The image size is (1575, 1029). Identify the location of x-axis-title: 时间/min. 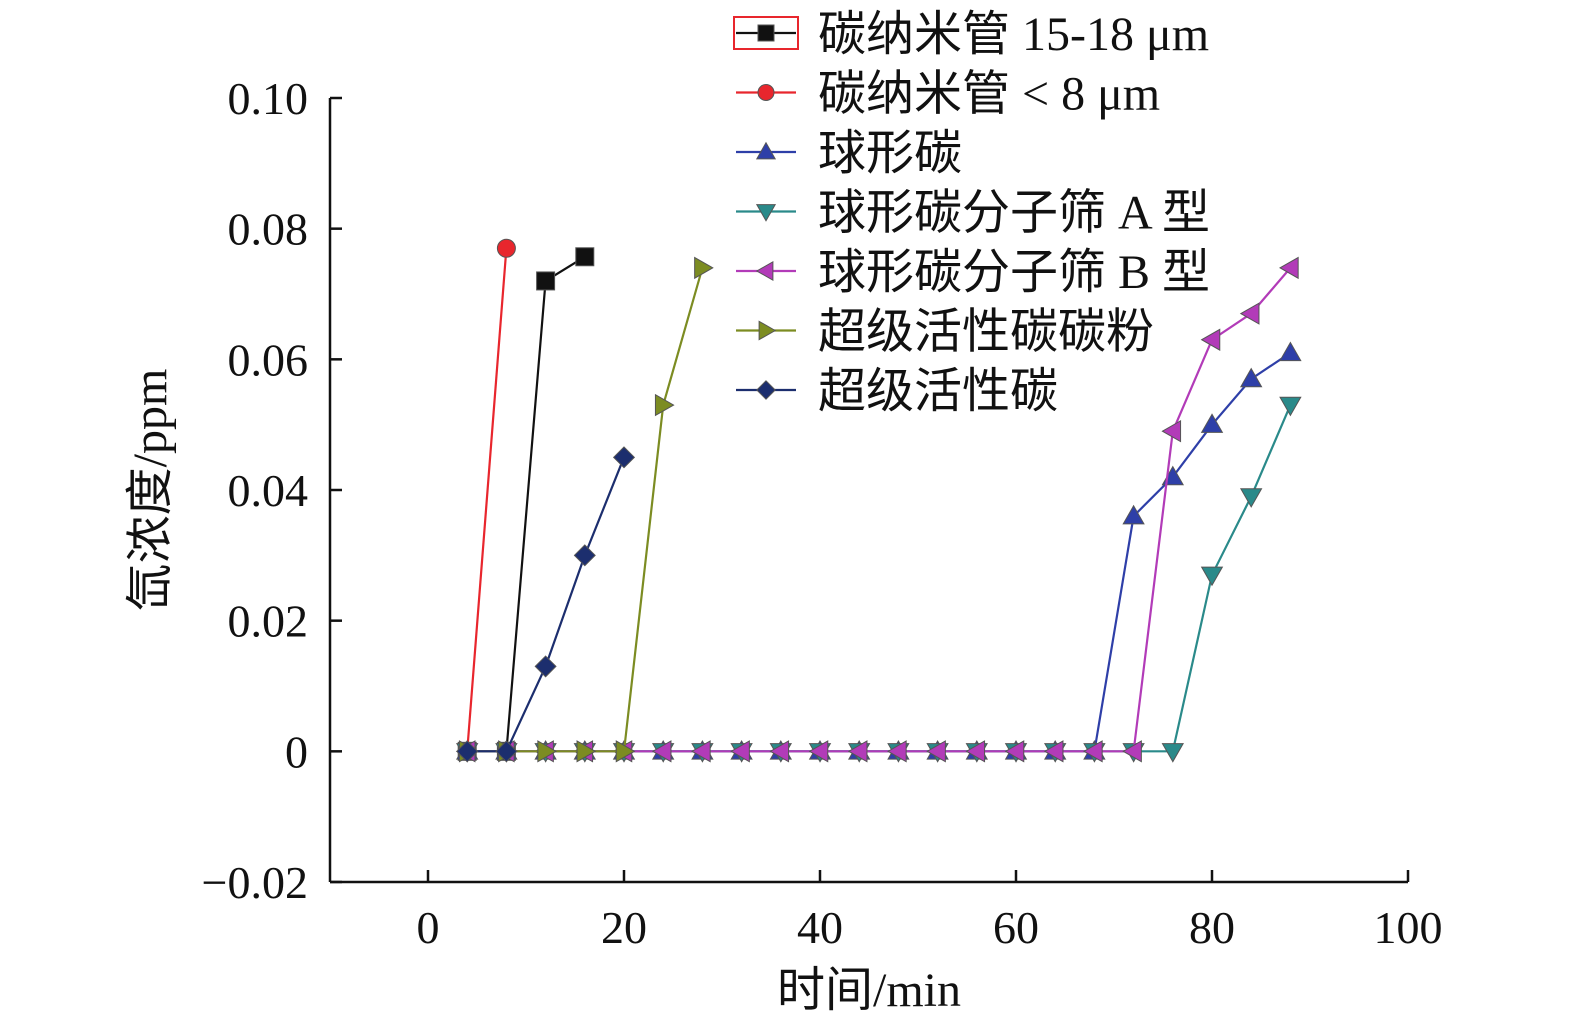
(869, 990).